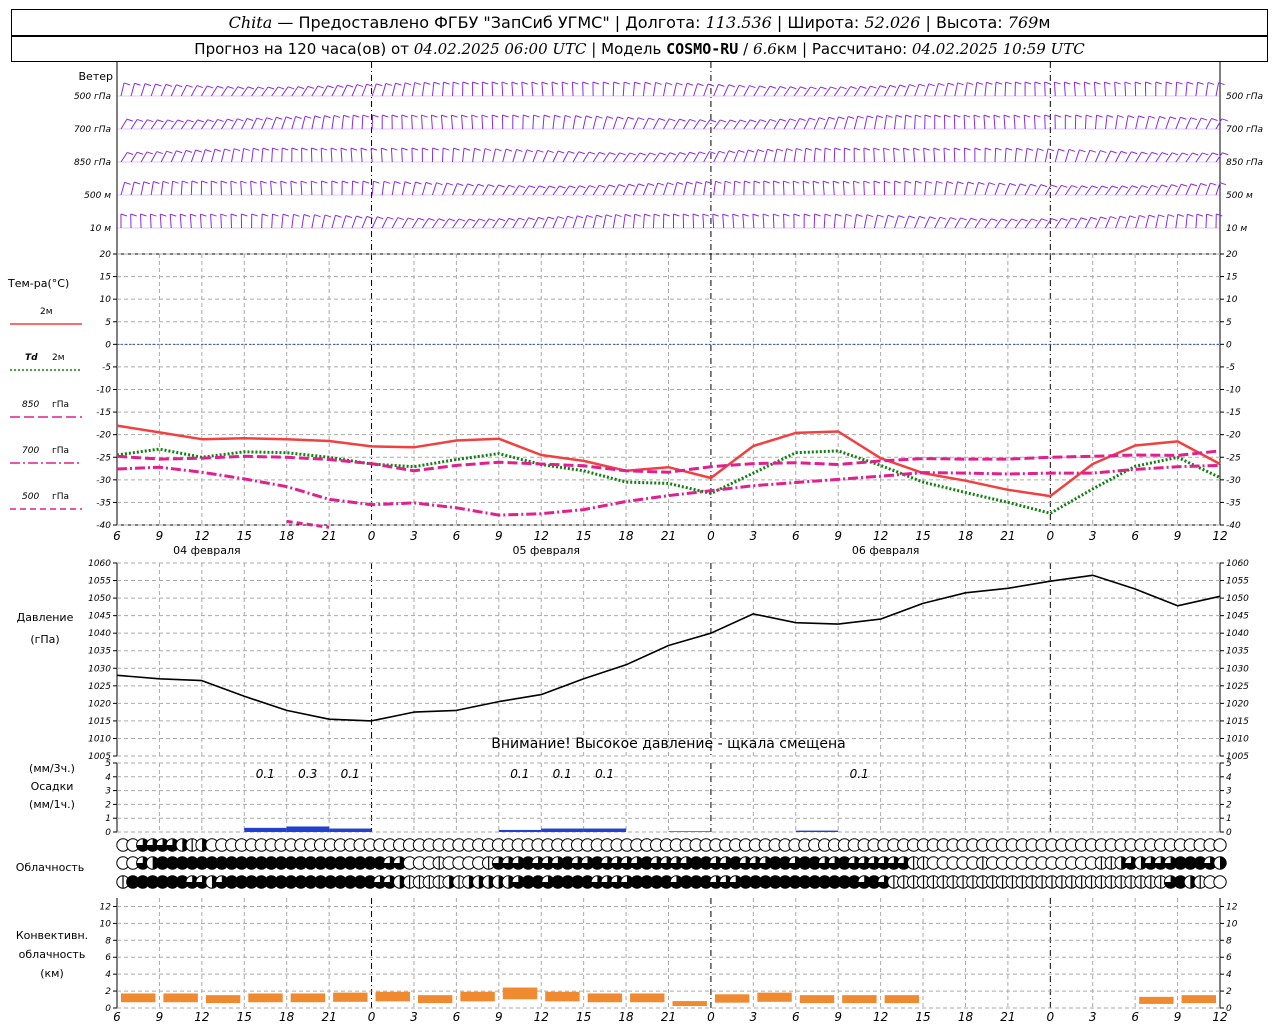 The width and height of the screenshot is (1280, 1024). I want to click on hour-label-bottom: 18, so click(287, 1017).